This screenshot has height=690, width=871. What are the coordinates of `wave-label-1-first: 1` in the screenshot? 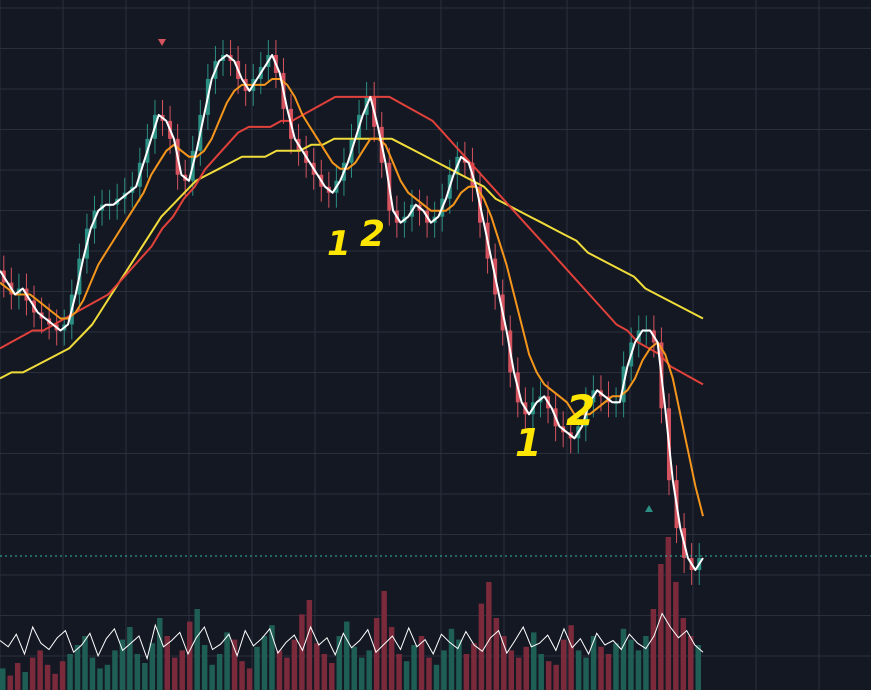 It's located at (339, 244).